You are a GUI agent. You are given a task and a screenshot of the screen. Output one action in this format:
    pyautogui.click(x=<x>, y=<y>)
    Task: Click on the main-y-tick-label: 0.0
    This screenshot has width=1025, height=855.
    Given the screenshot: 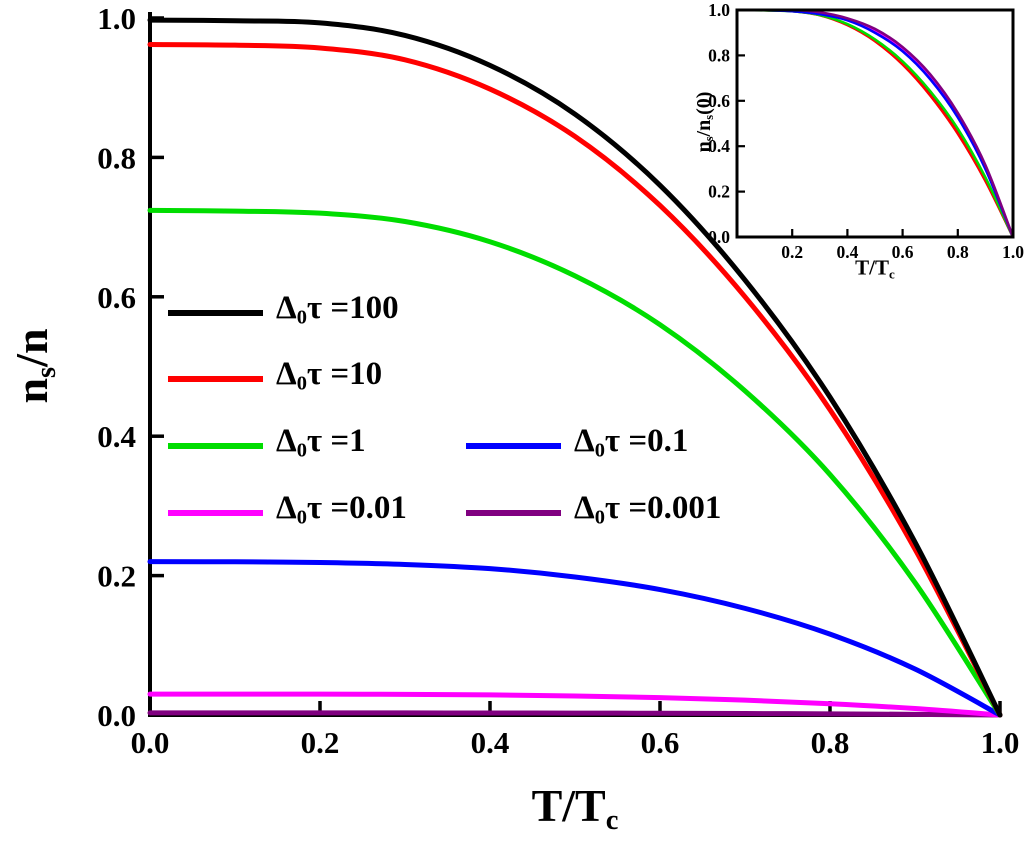 What is the action you would take?
    pyautogui.click(x=116, y=715)
    